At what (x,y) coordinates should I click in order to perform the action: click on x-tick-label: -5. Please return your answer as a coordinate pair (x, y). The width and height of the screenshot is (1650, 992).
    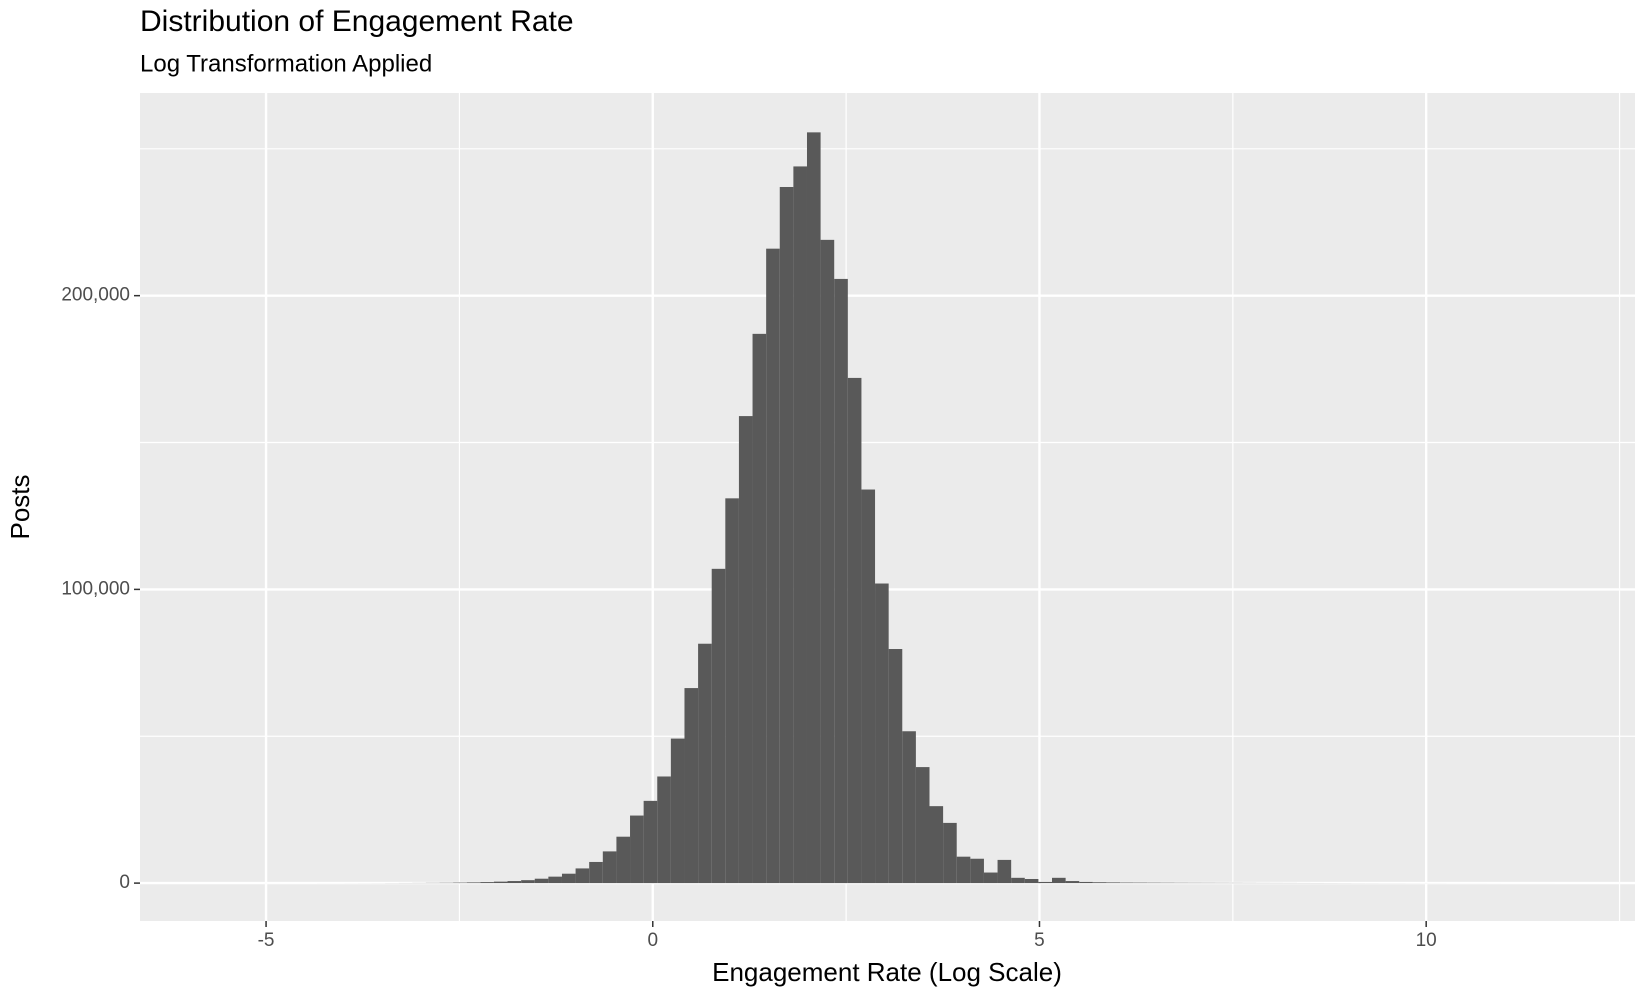
    Looking at the image, I should click on (266, 940).